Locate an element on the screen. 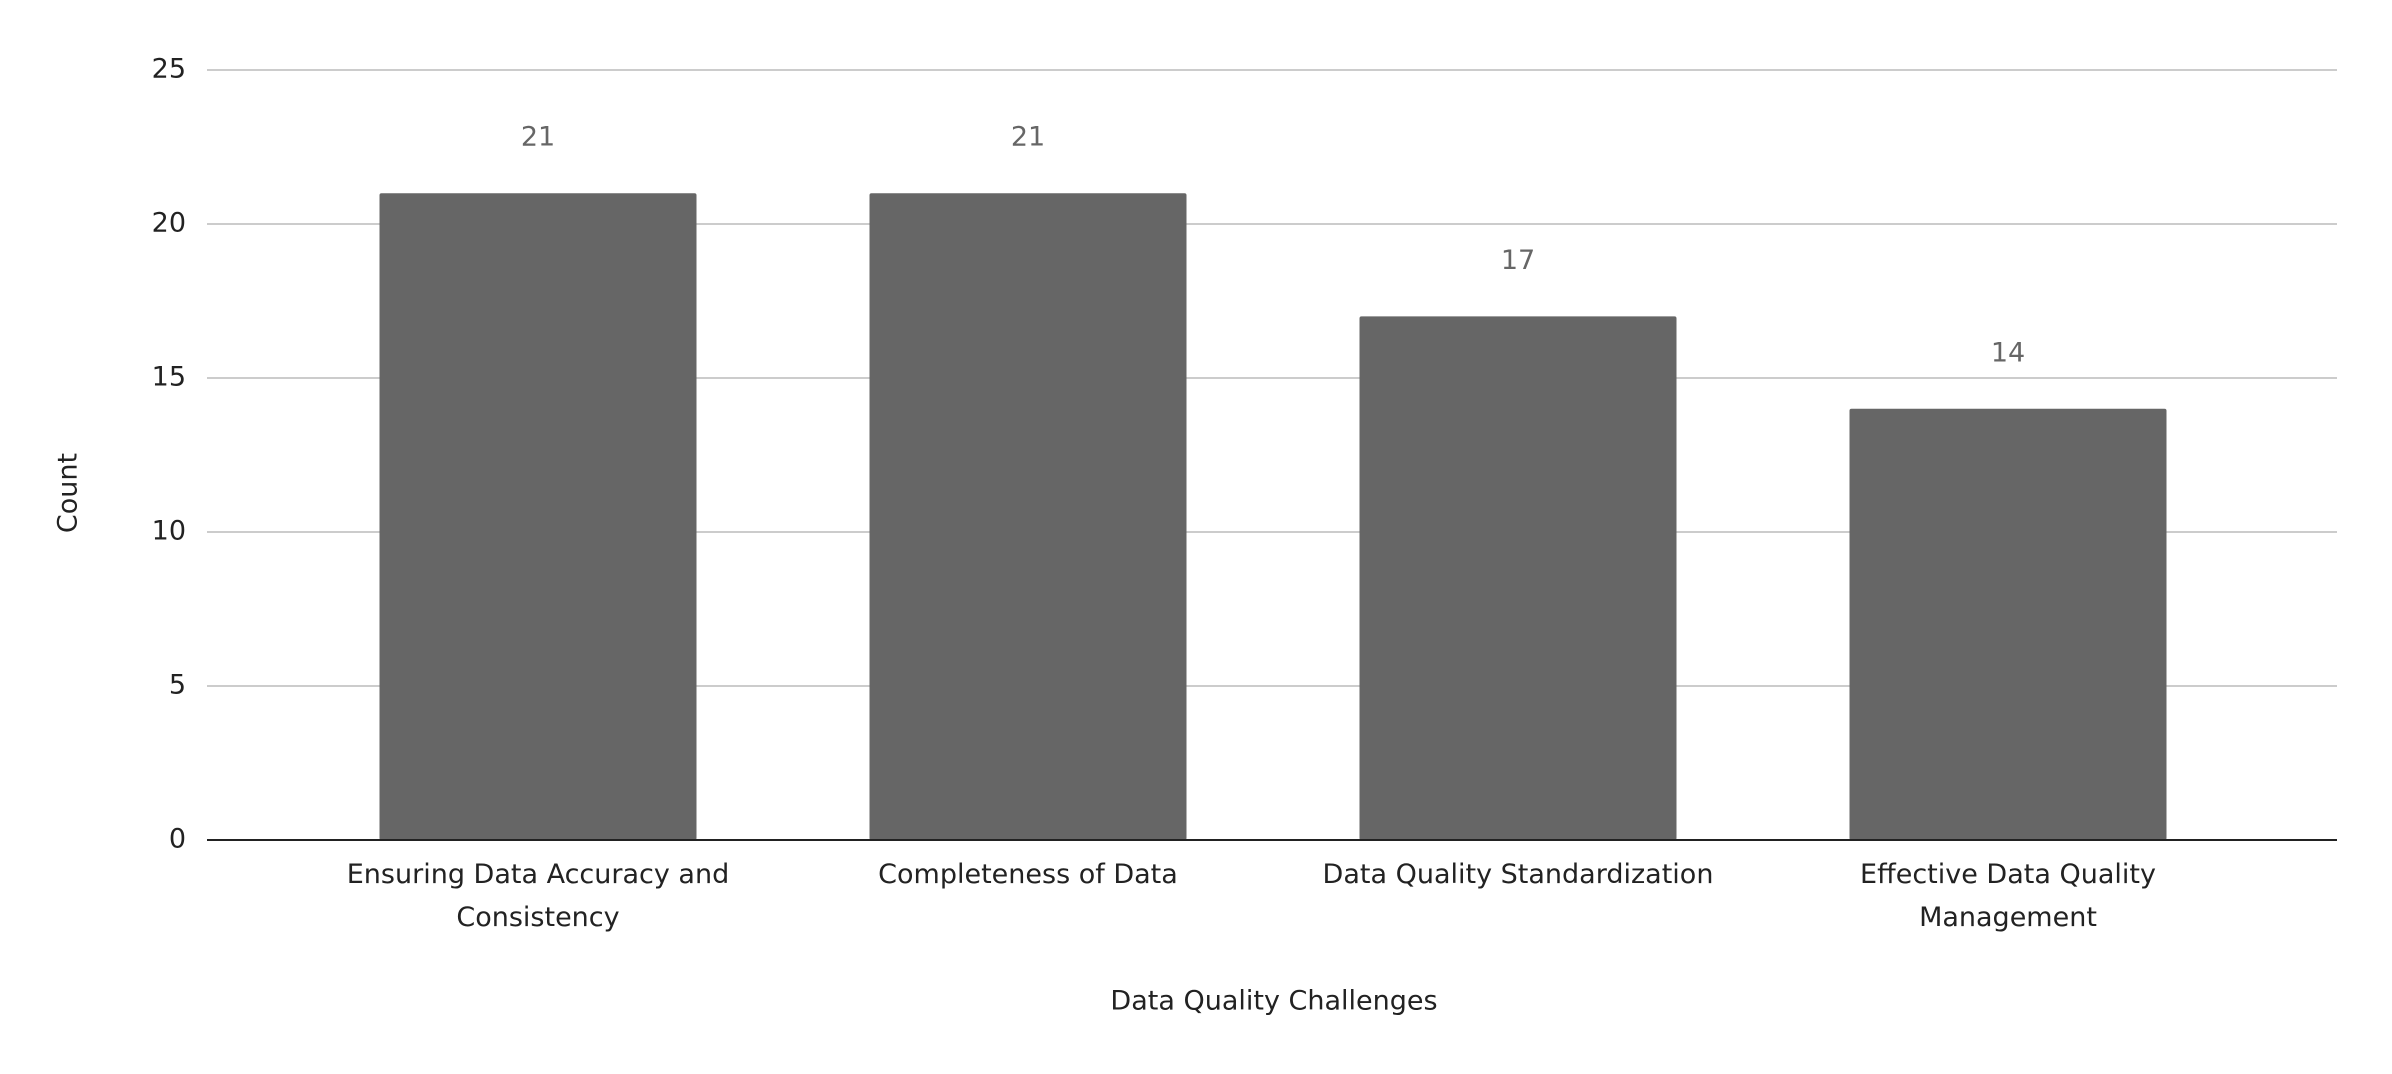 This screenshot has width=2392, height=1074. y-tick-label: 10 is located at coordinates (169, 531).